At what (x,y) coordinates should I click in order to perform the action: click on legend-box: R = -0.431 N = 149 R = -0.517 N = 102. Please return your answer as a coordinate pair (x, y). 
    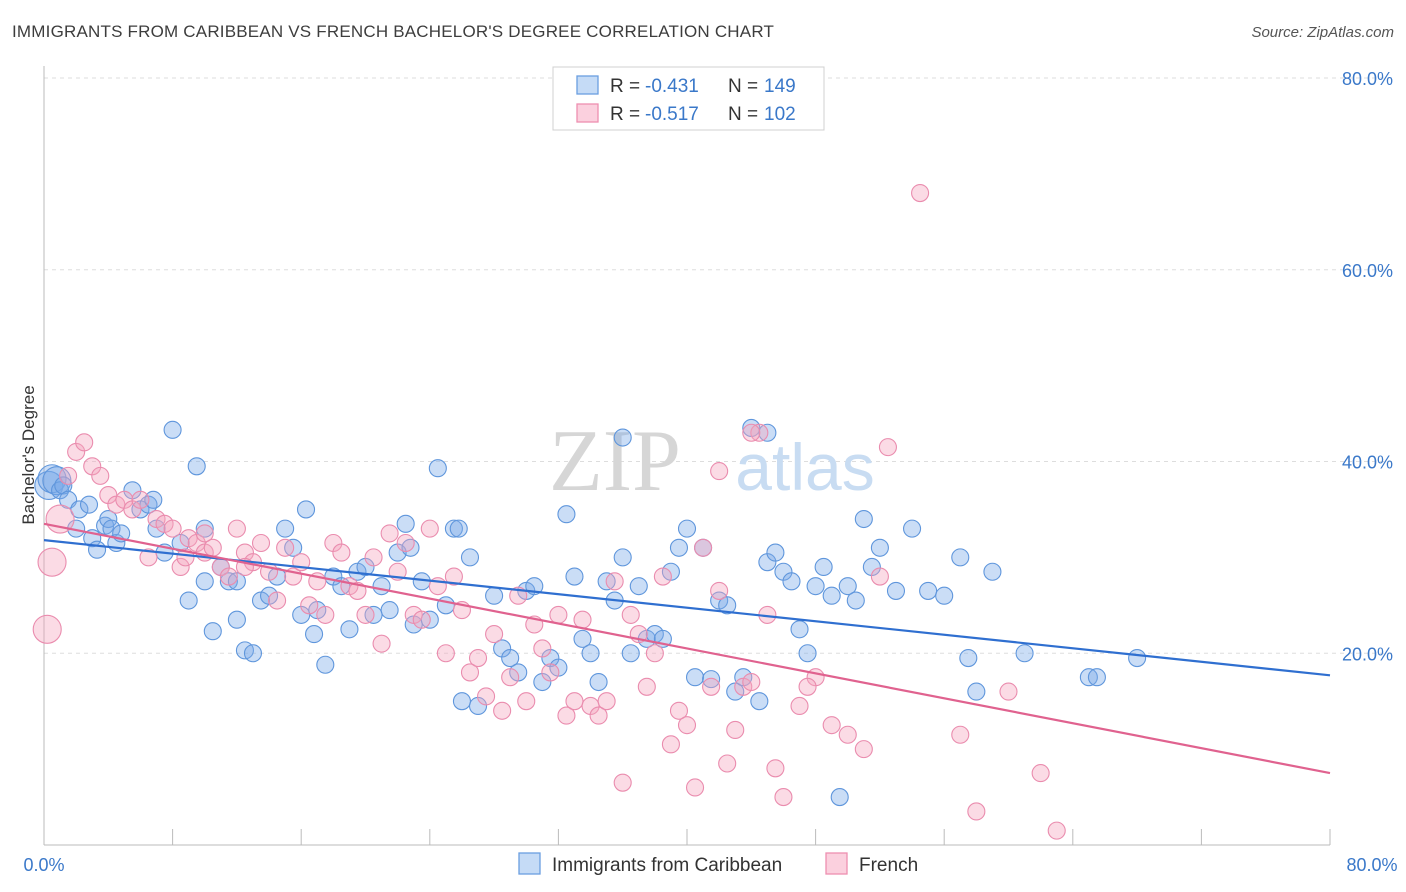
    Looking at the image, I should click on (688, 98).